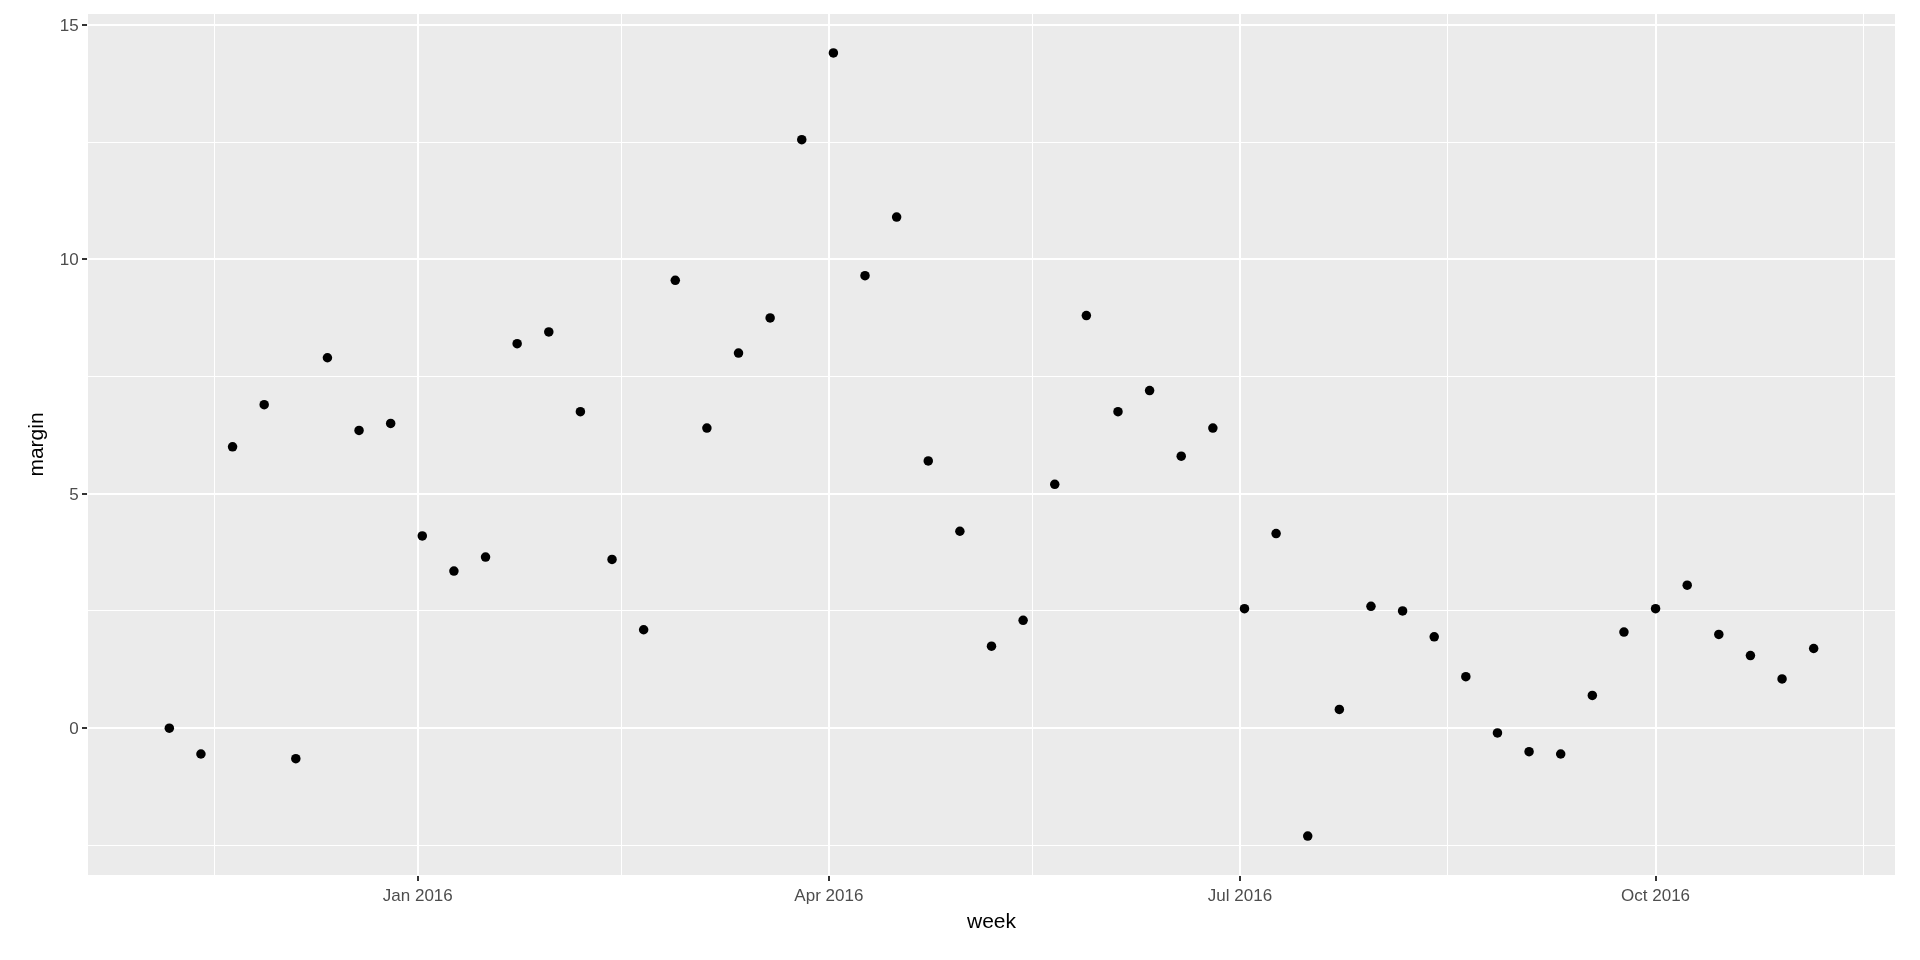 This screenshot has height=960, width=1920. What do you see at coordinates (829, 896) in the screenshot?
I see `x-tick-label: Apr 2016` at bounding box center [829, 896].